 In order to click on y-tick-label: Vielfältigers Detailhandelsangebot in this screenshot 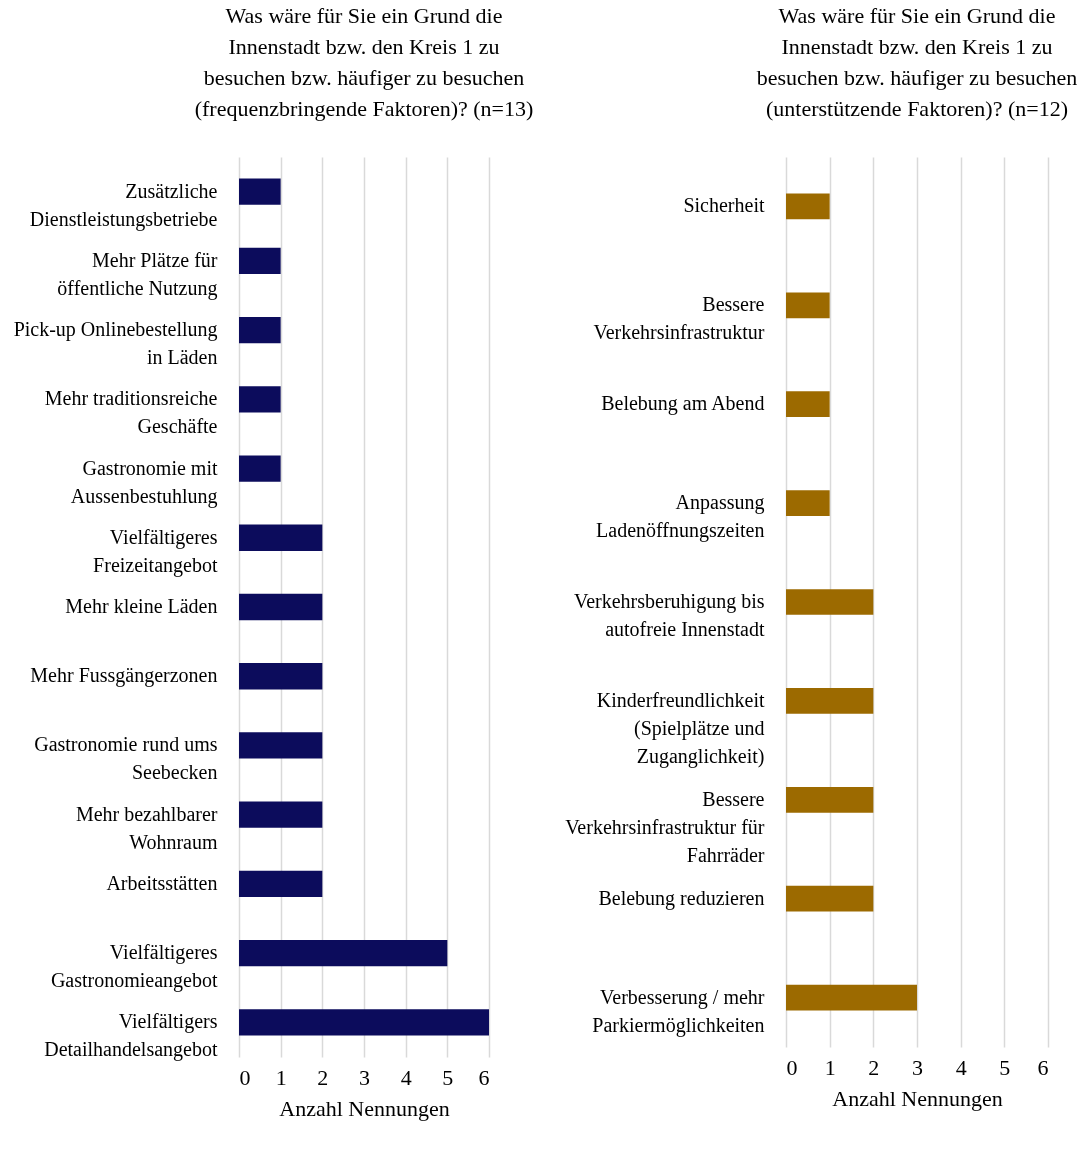, I will do `click(131, 1036)`.